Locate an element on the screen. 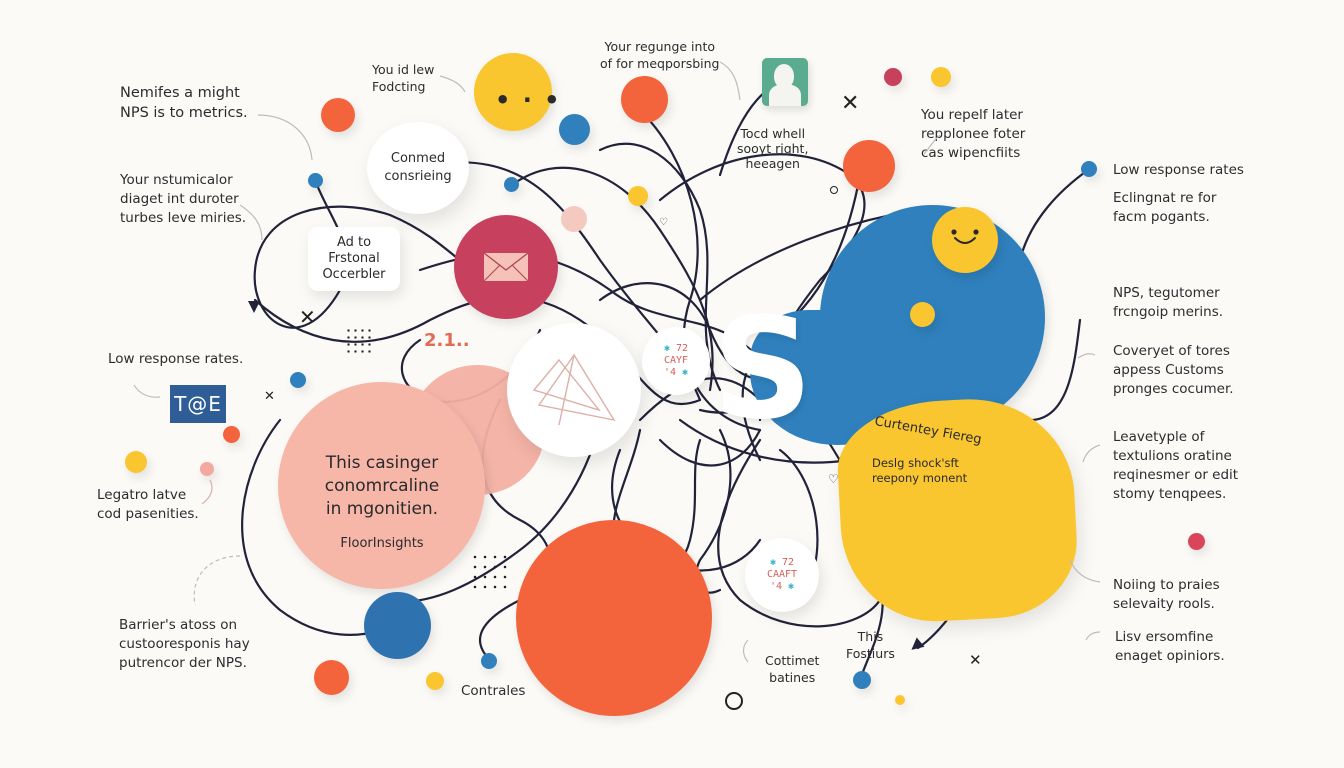 Image resolution: width=1344 pixels, height=768 pixels. abstract-triangle-icon is located at coordinates (574, 389).